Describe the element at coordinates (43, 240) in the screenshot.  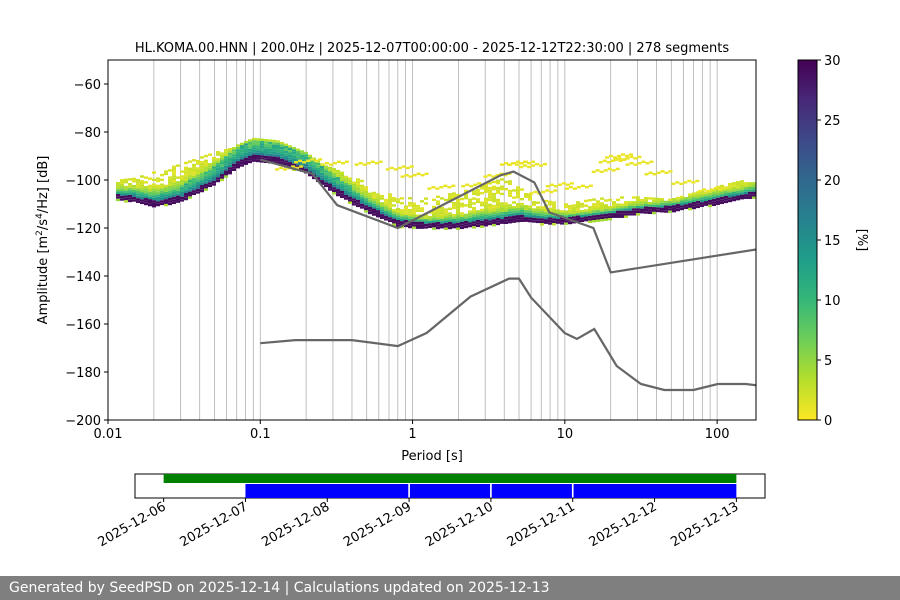
I see `y-axis-label: Amplitude [m2/s4/Hz] [dB]` at that location.